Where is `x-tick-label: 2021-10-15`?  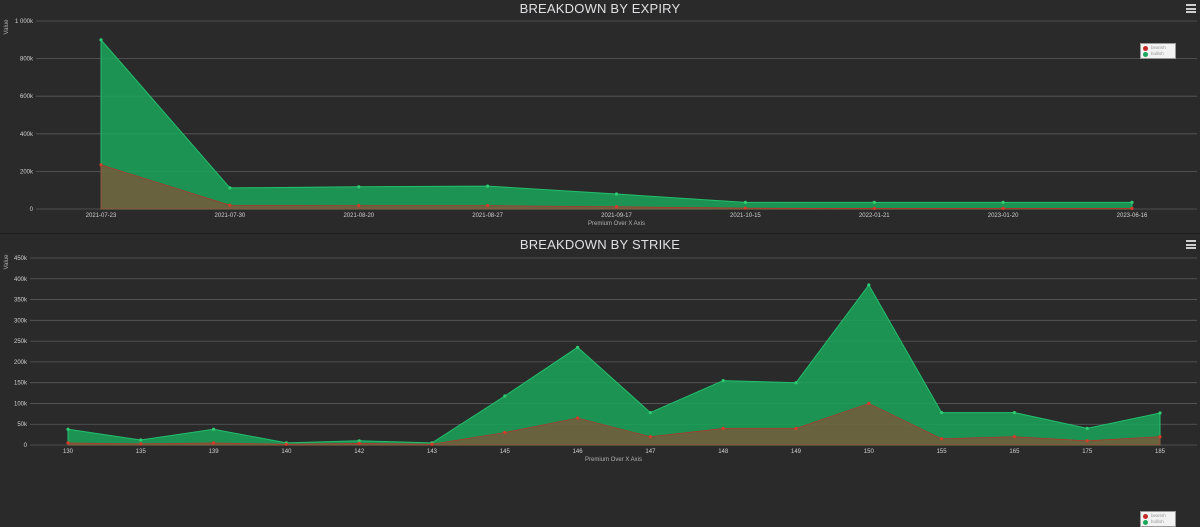 x-tick-label: 2021-10-15 is located at coordinates (745, 216).